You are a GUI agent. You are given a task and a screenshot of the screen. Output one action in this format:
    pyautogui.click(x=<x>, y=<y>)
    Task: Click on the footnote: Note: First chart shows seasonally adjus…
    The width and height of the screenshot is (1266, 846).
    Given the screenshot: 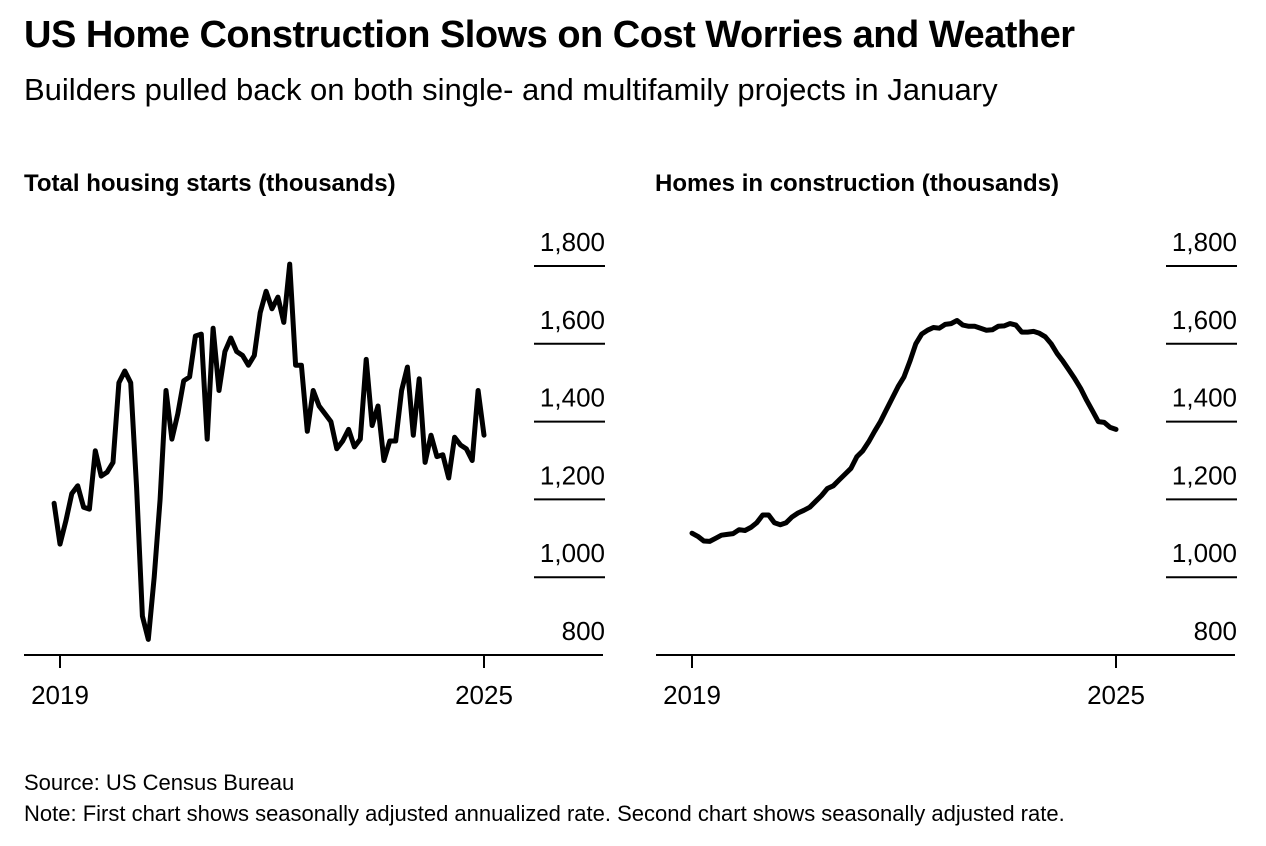 What is the action you would take?
    pyautogui.click(x=544, y=813)
    